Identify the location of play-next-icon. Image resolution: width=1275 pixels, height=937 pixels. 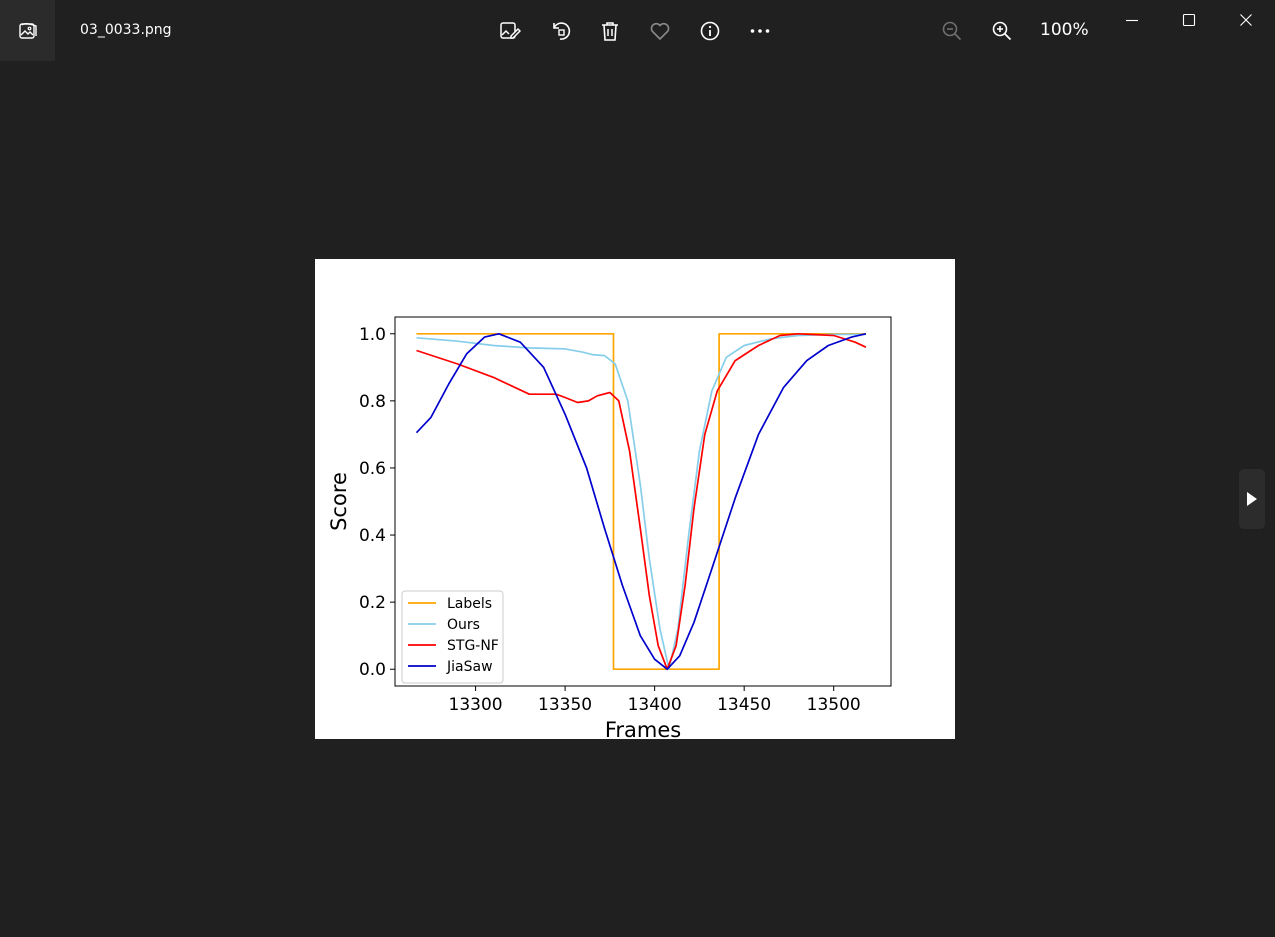
(1252, 499).